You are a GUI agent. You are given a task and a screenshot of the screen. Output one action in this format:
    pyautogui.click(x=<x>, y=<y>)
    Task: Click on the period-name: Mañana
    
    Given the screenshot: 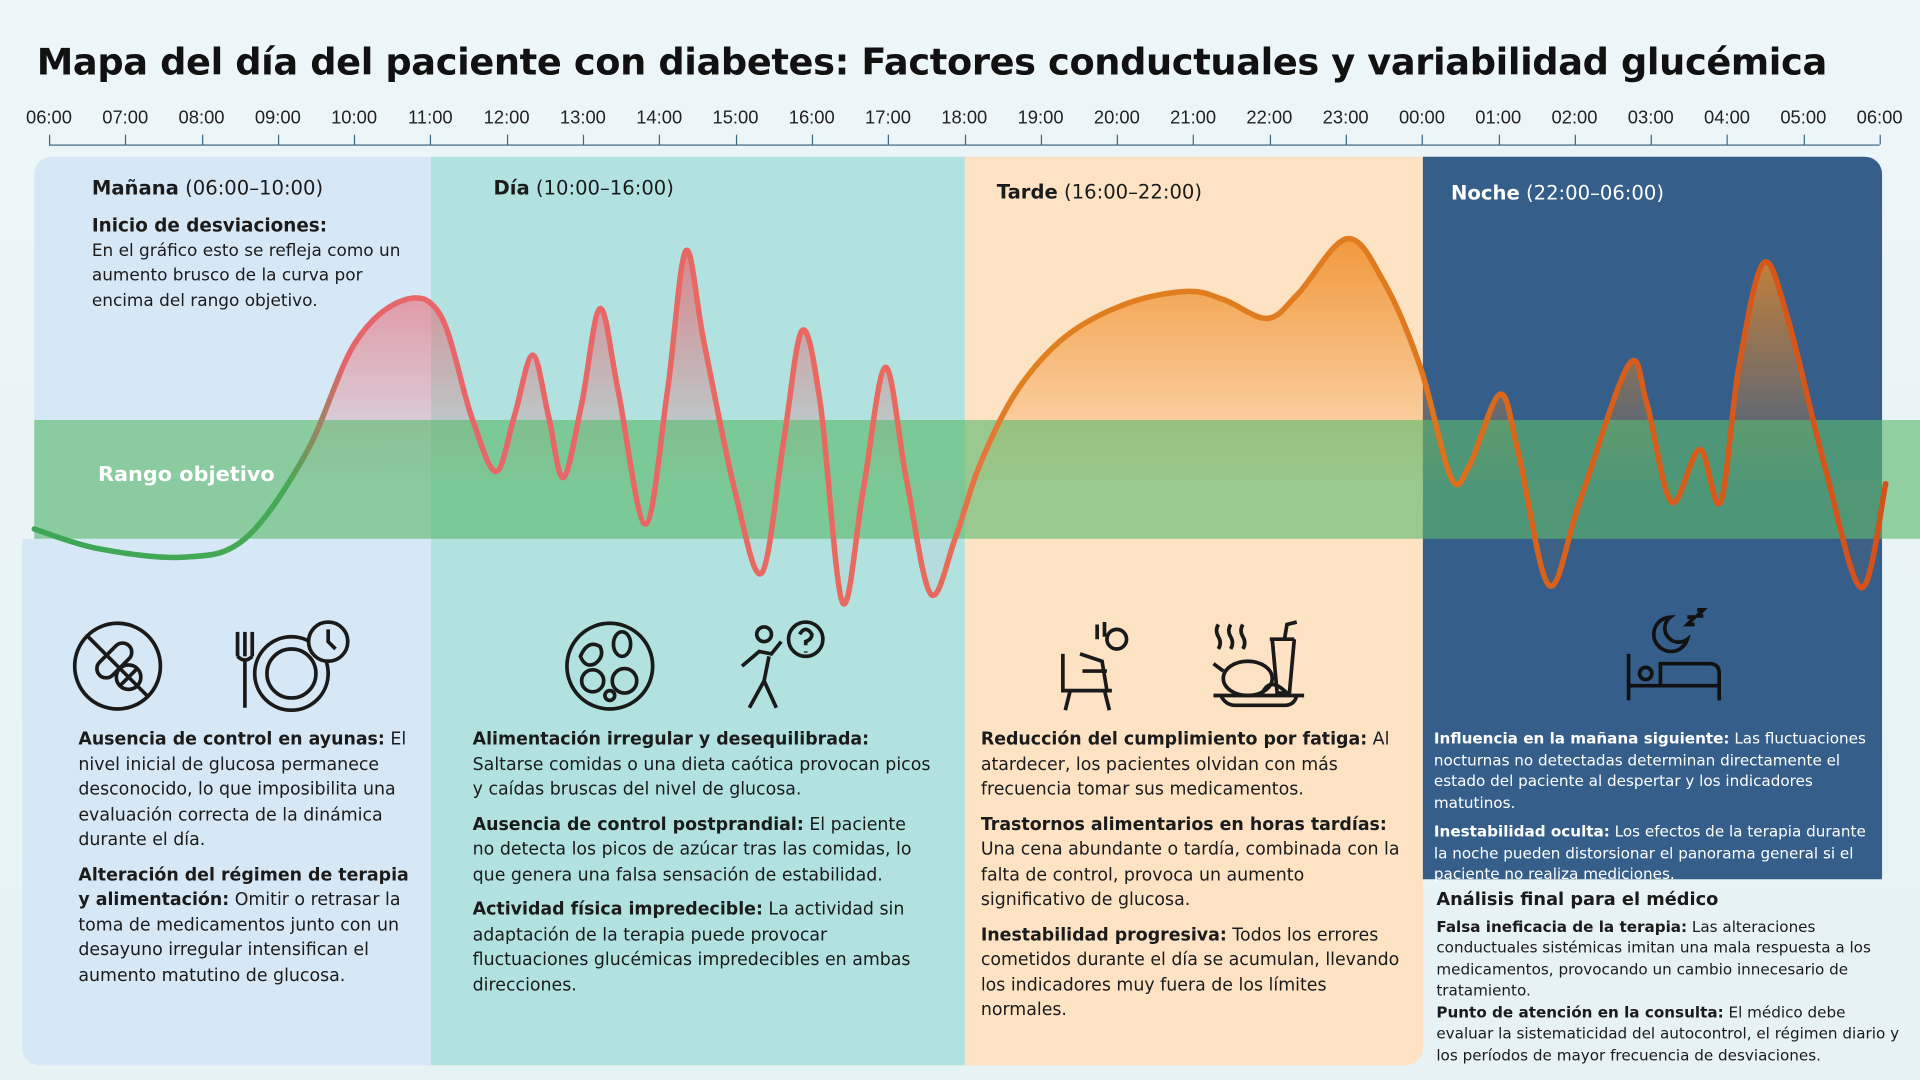 What is the action you would take?
    pyautogui.click(x=135, y=188)
    